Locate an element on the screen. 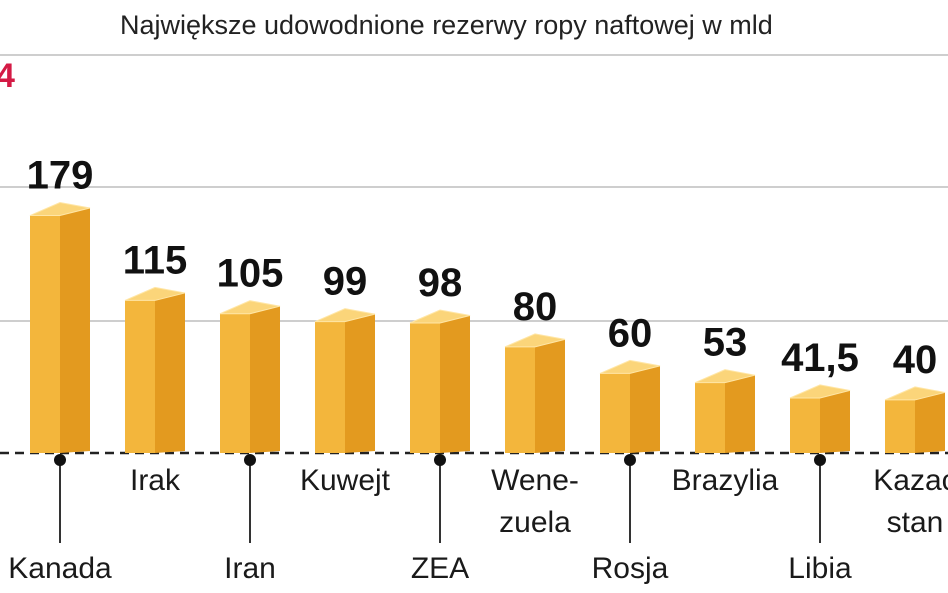 Image resolution: width=948 pixels, height=593 pixels. bar: 41,5 is located at coordinates (820, 394).